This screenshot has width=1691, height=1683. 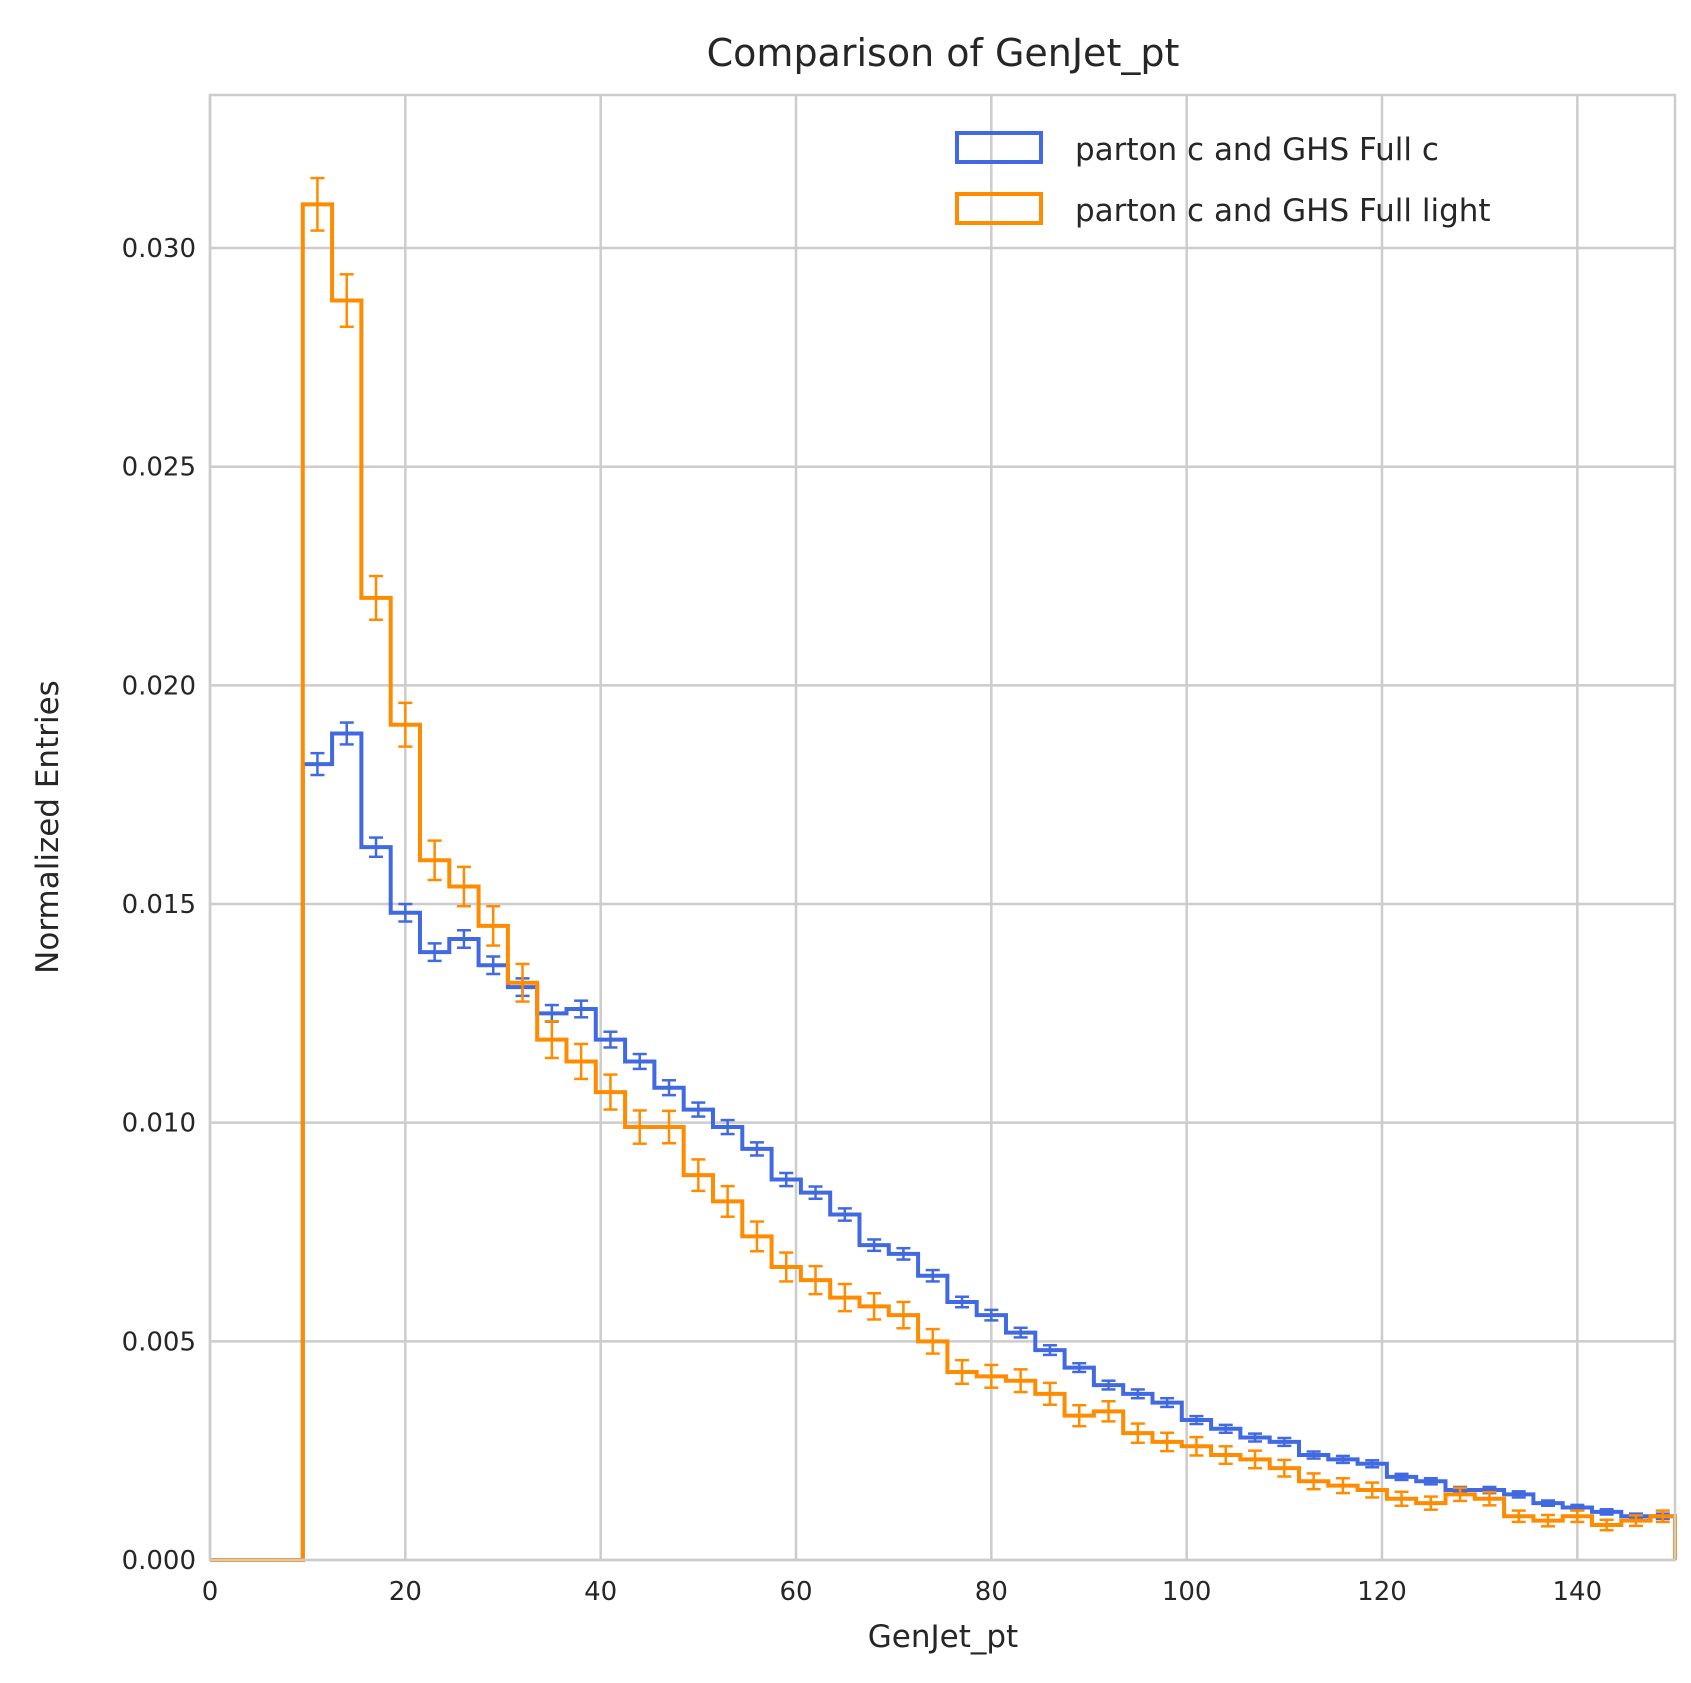 What do you see at coordinates (902, 1592) in the screenshot?
I see `x-axis-ticks: 0 20 40 60 80 100 120 140` at bounding box center [902, 1592].